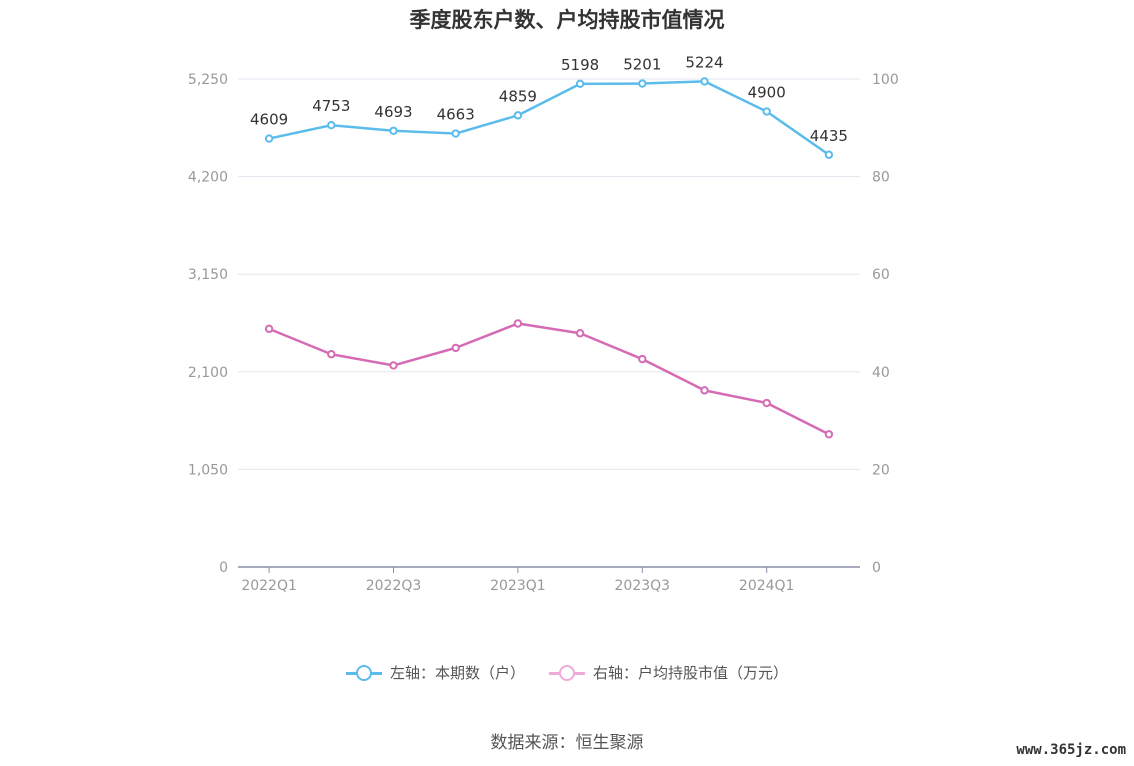 The image size is (1134, 766). What do you see at coordinates (885, 80) in the screenshot?
I see `right-axis-tick-label: 100` at bounding box center [885, 80].